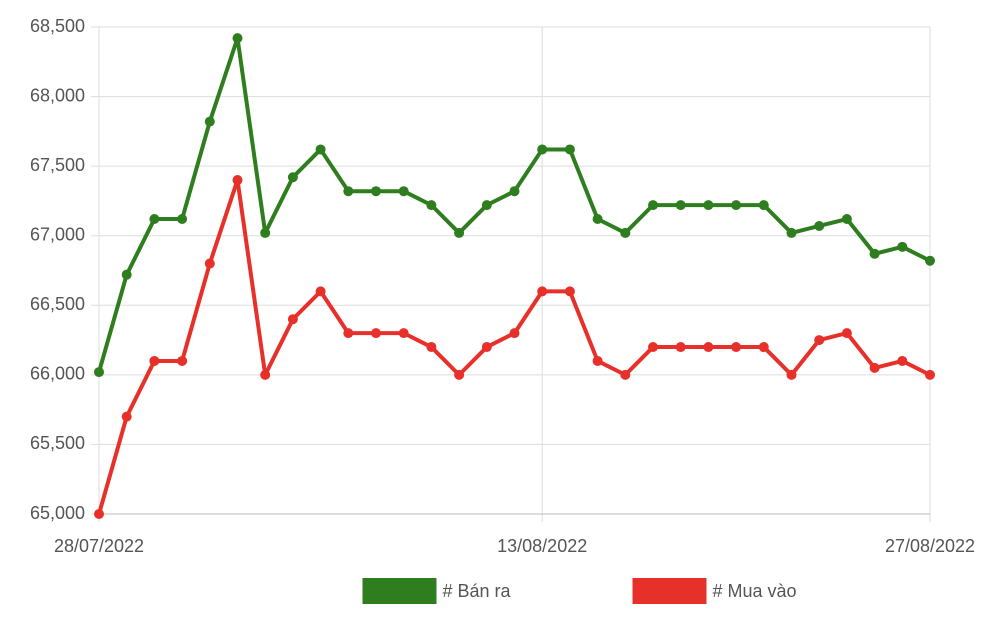 This screenshot has height=637, width=1000. What do you see at coordinates (930, 546) in the screenshot?
I see `x-tick-label: 27/08/2022` at bounding box center [930, 546].